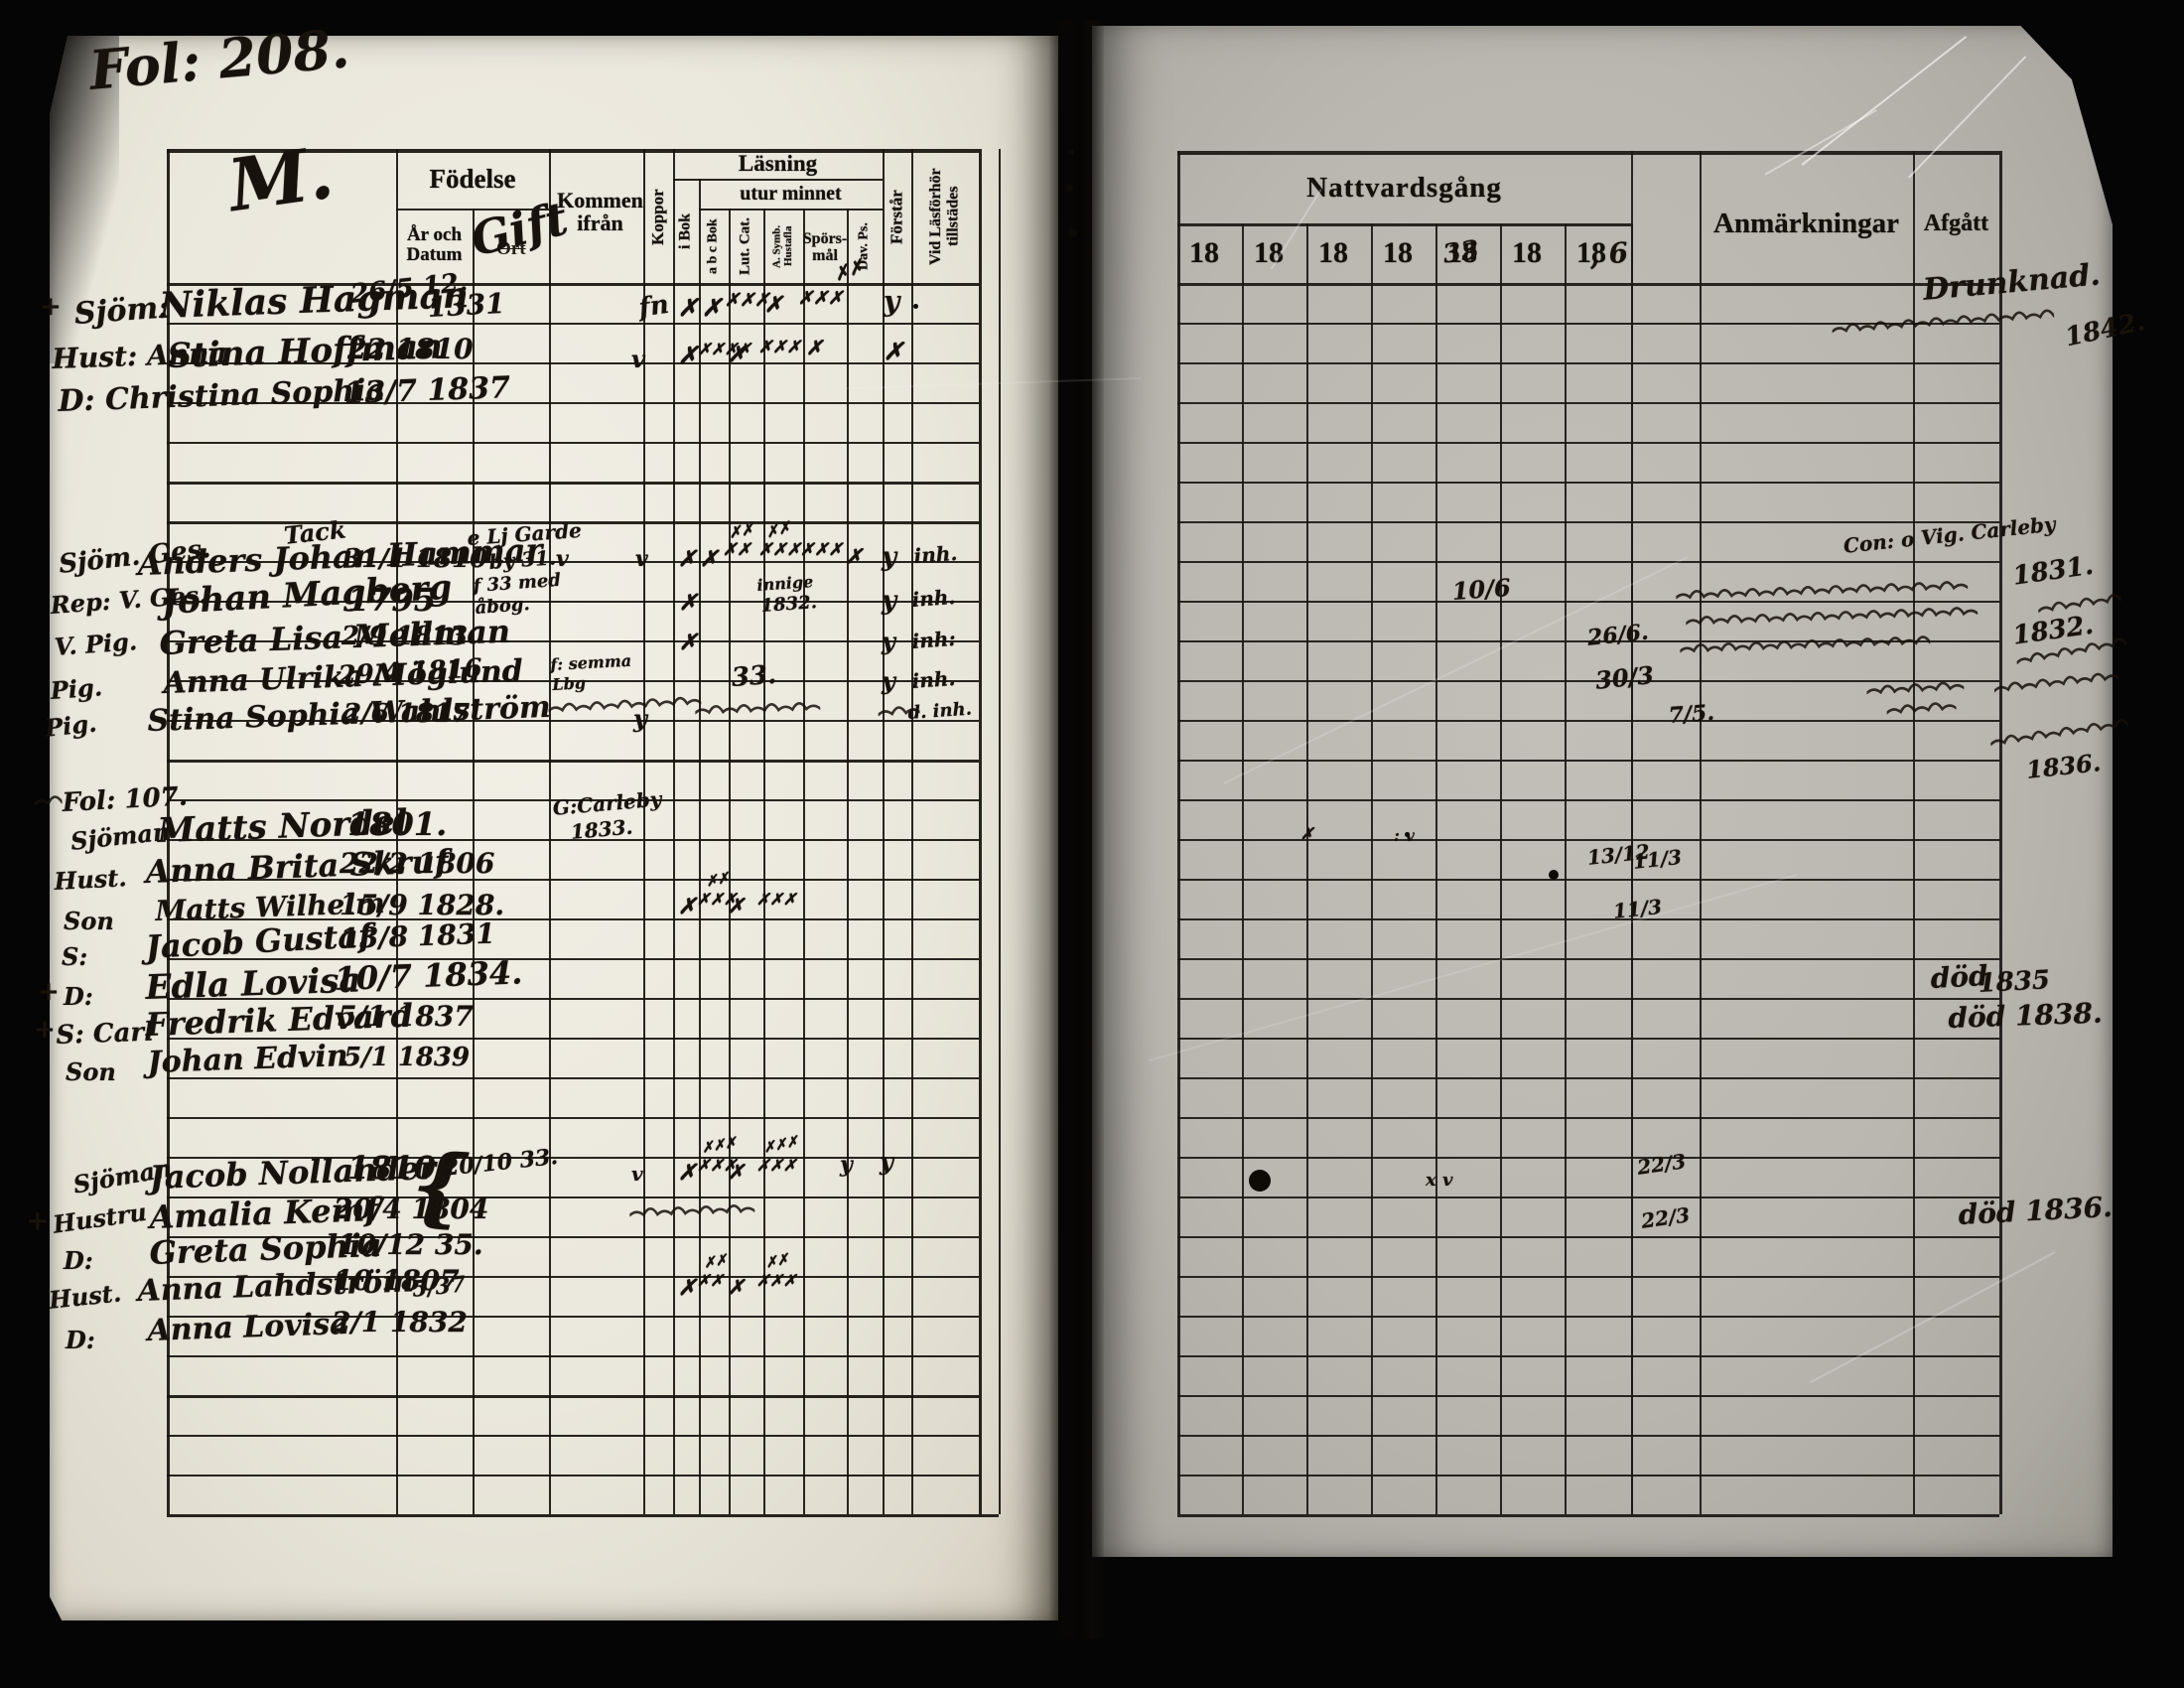 The width and height of the screenshot is (2184, 1688). I want to click on handwriting-text: 7/5., so click(1691, 714).